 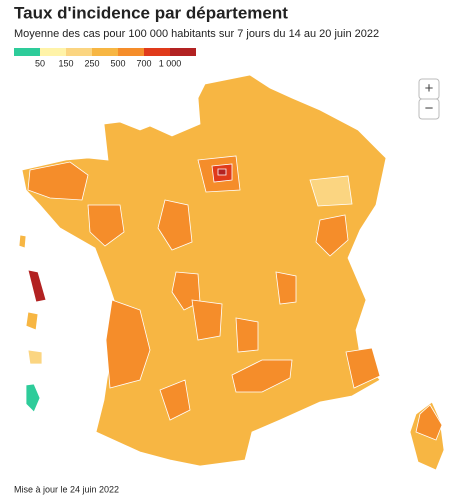 I want to click on legend-label: 250, so click(x=91, y=63).